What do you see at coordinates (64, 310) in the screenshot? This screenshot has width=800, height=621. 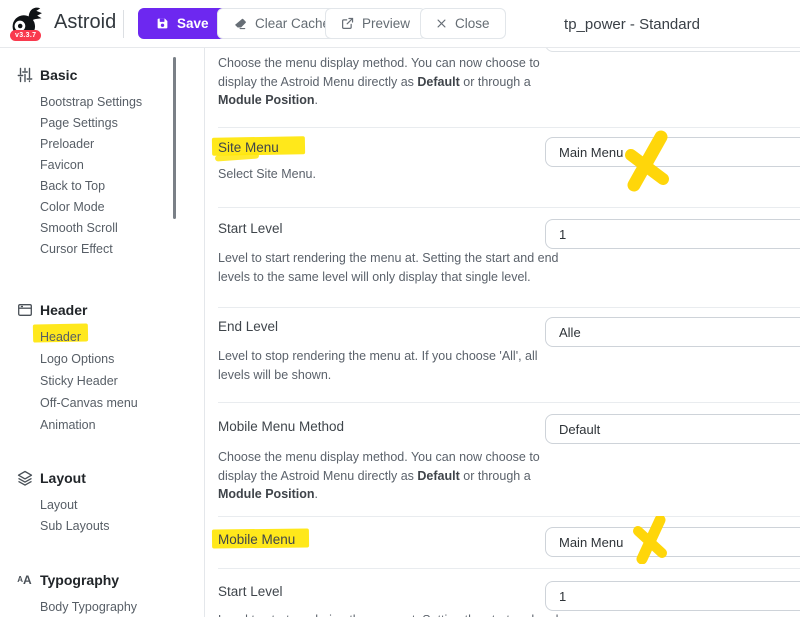 I see `section-title: Header` at bounding box center [64, 310].